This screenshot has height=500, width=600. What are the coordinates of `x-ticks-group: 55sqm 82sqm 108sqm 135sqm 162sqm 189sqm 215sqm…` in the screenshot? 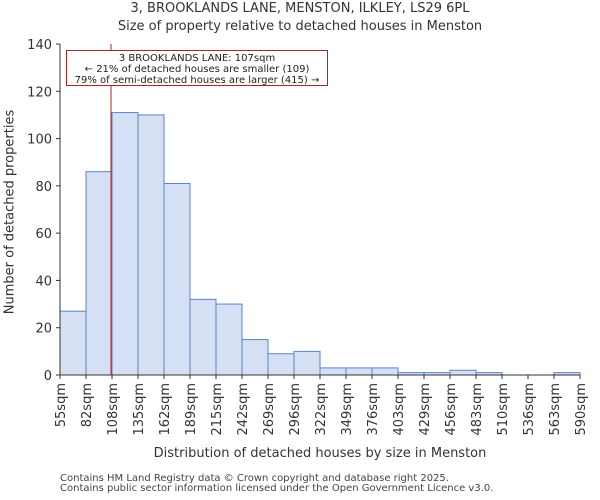 It's located at (321, 405).